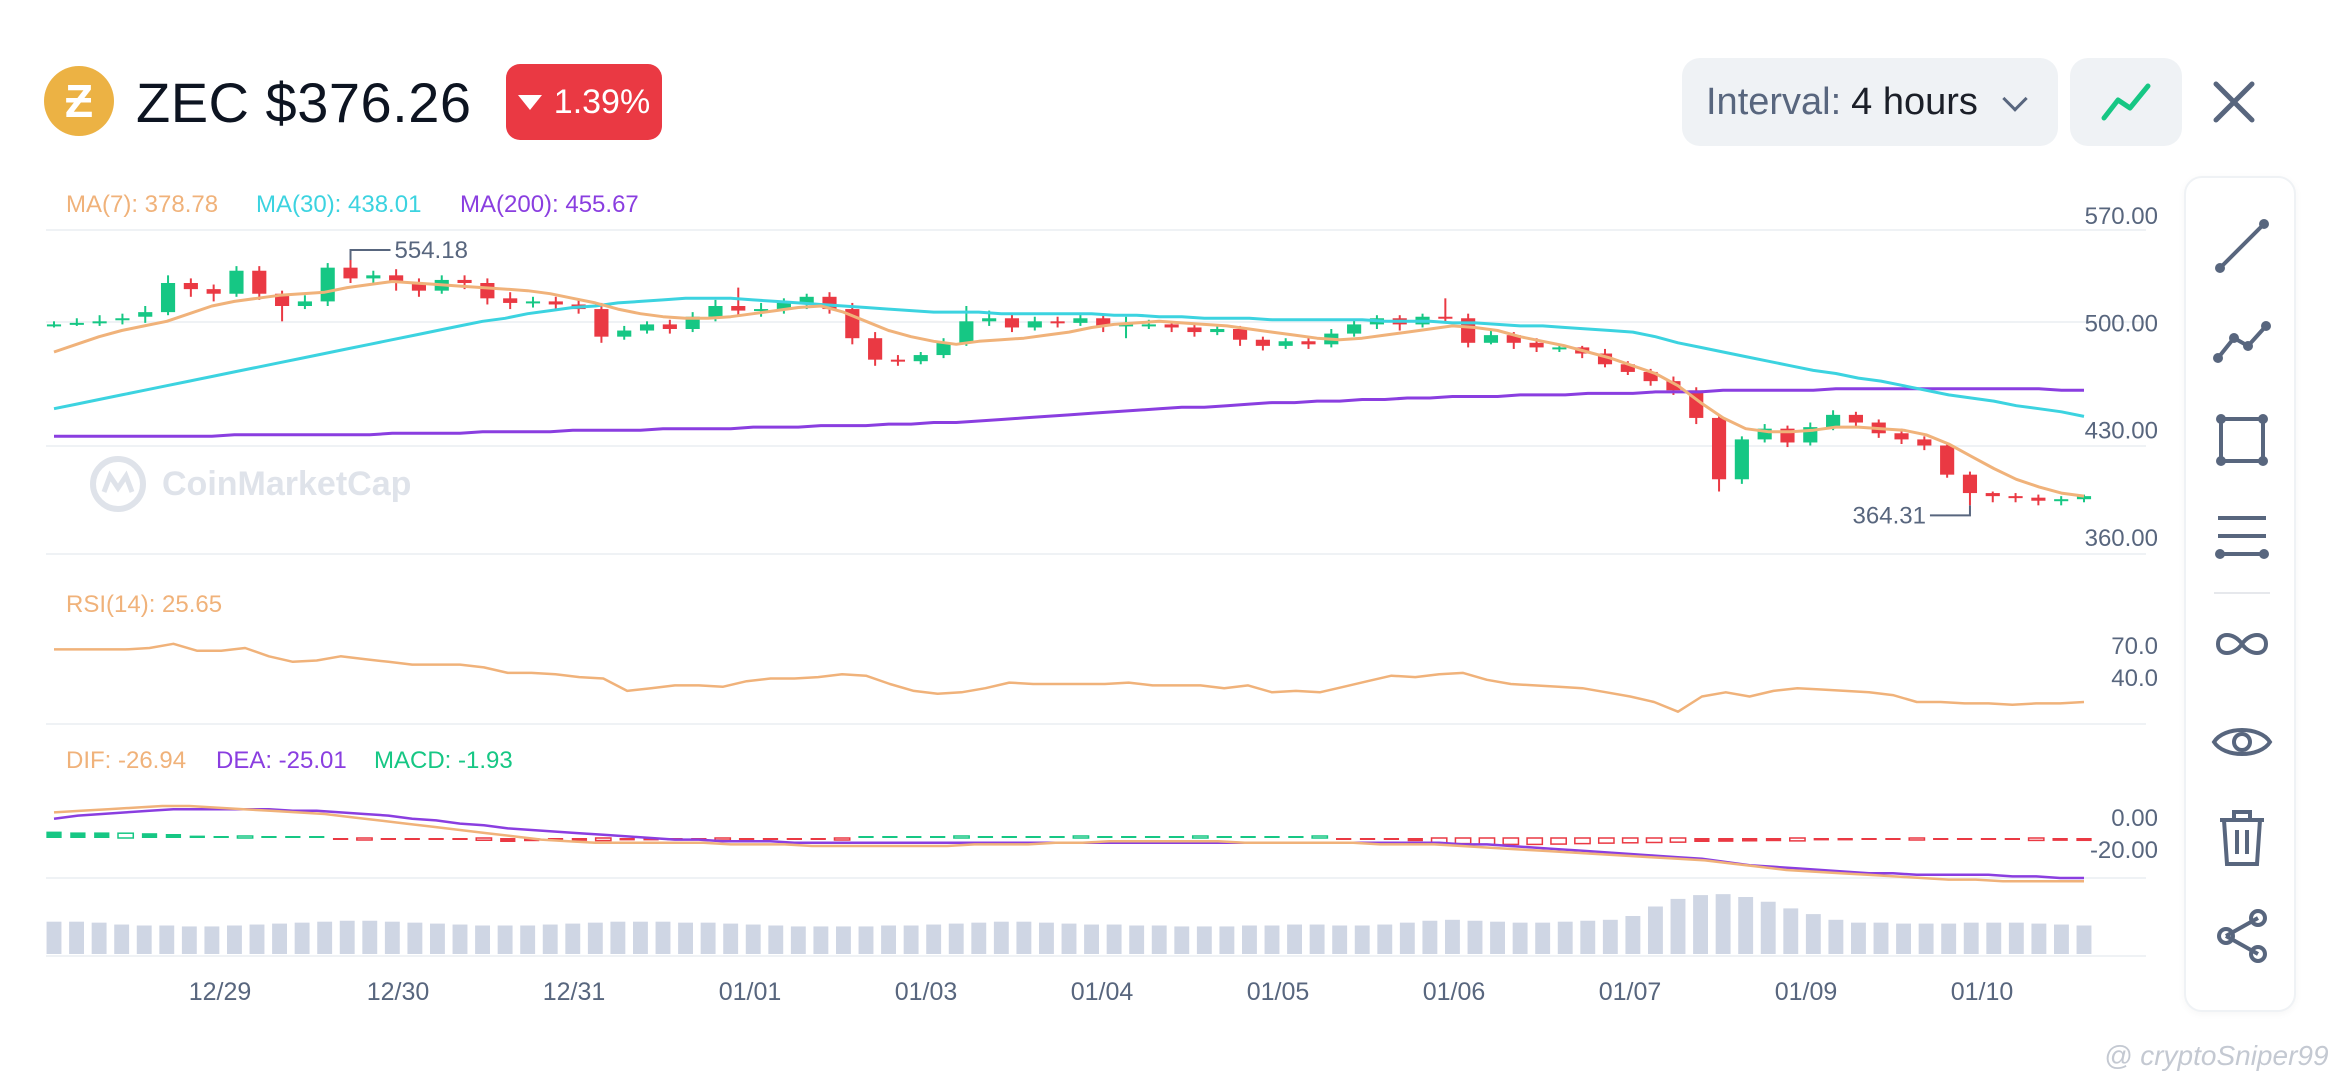 The height and width of the screenshot is (1080, 2340). What do you see at coordinates (338, 204) in the screenshot?
I see `ma30-legend: MA(30): 438.01` at bounding box center [338, 204].